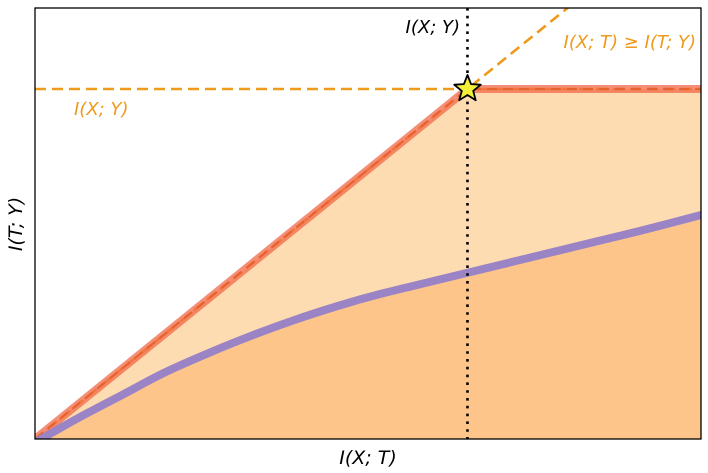 Image resolution: width=708 pixels, height=473 pixels. I want to click on x-axis-label: I(X; T), so click(368, 458).